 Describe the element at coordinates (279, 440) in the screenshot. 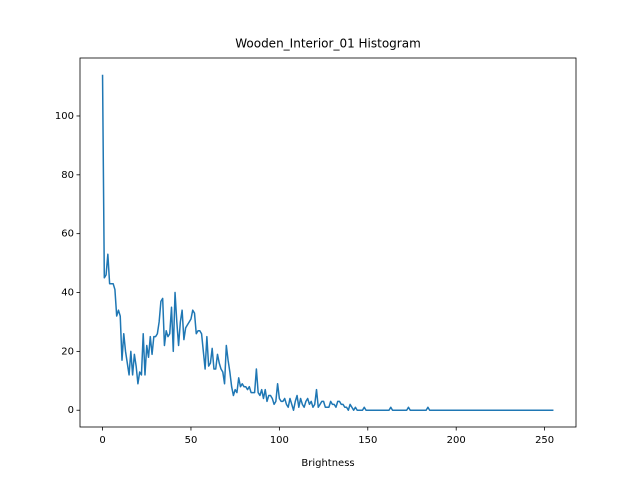

I see `x-tick-label: 100` at that location.